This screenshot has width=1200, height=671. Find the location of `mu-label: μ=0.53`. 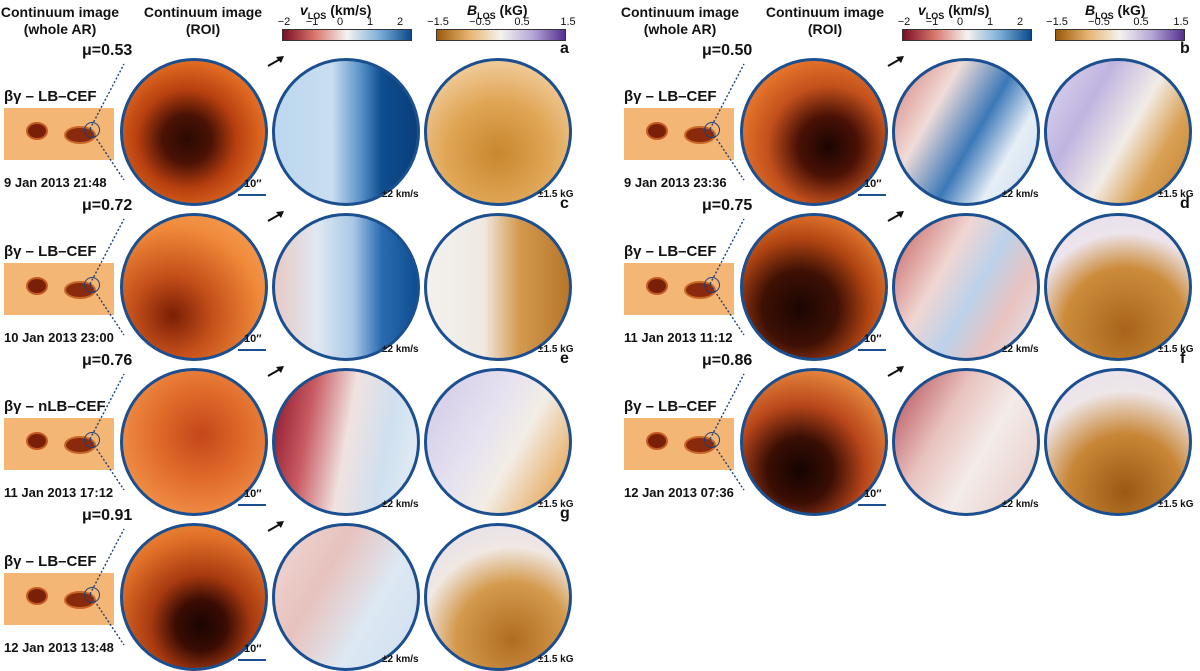

mu-label: μ=0.53 is located at coordinates (107, 50).